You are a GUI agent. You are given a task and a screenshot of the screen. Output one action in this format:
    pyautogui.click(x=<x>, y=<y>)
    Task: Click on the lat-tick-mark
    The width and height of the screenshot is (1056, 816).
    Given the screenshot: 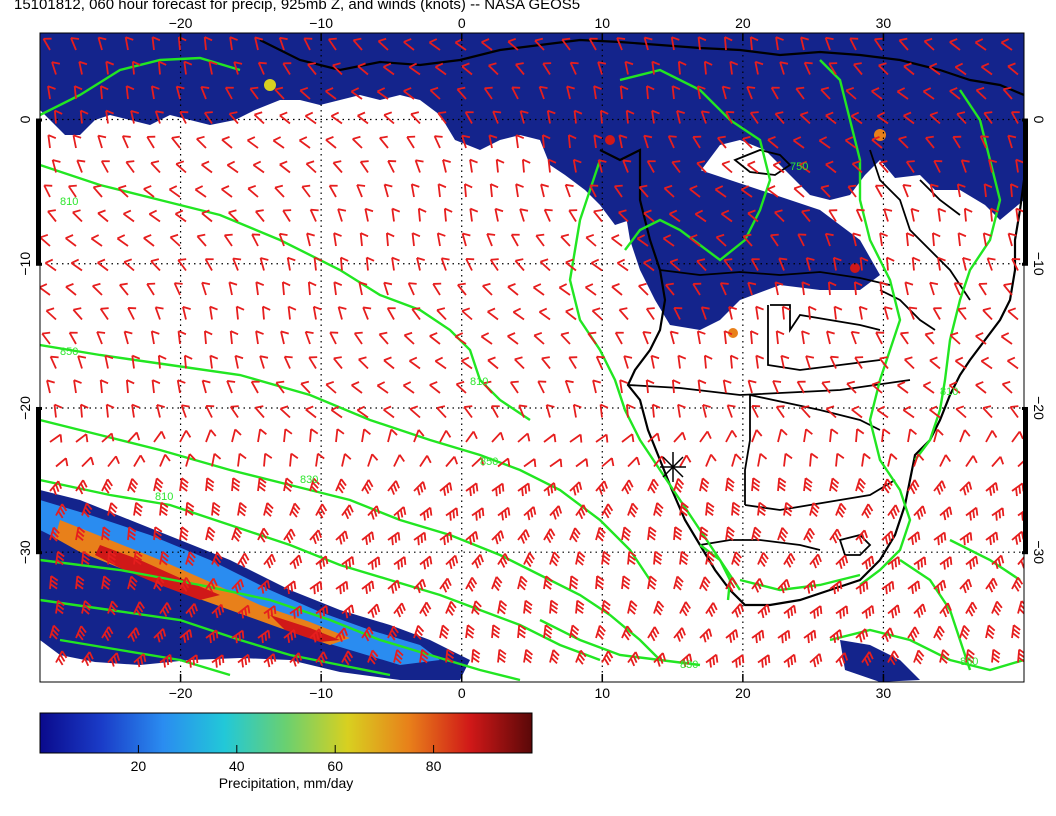 What is the action you would take?
    pyautogui.click(x=1025, y=264)
    